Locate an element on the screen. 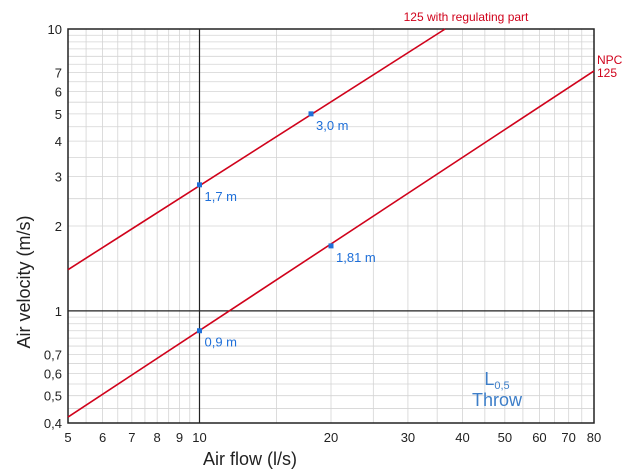 The image size is (633, 470). throw-annotation-label: Throw is located at coordinates (497, 400).